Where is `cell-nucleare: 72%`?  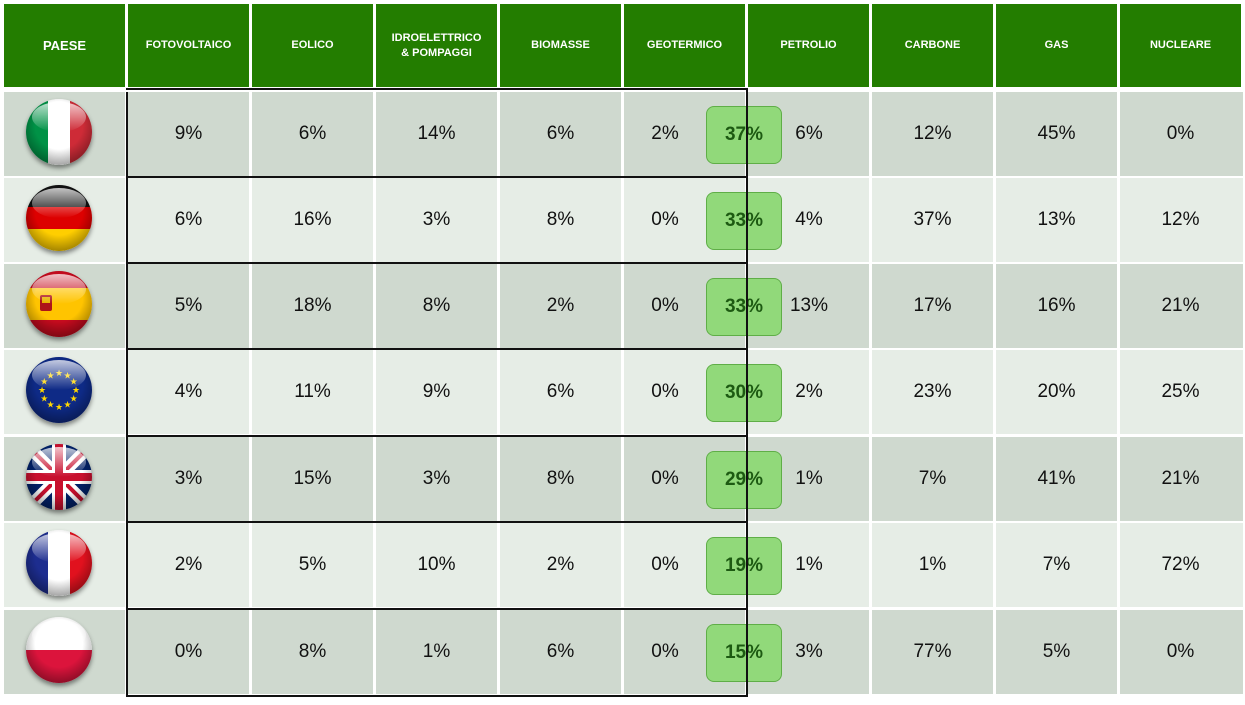
cell-nucleare: 72% is located at coordinates (1180, 564).